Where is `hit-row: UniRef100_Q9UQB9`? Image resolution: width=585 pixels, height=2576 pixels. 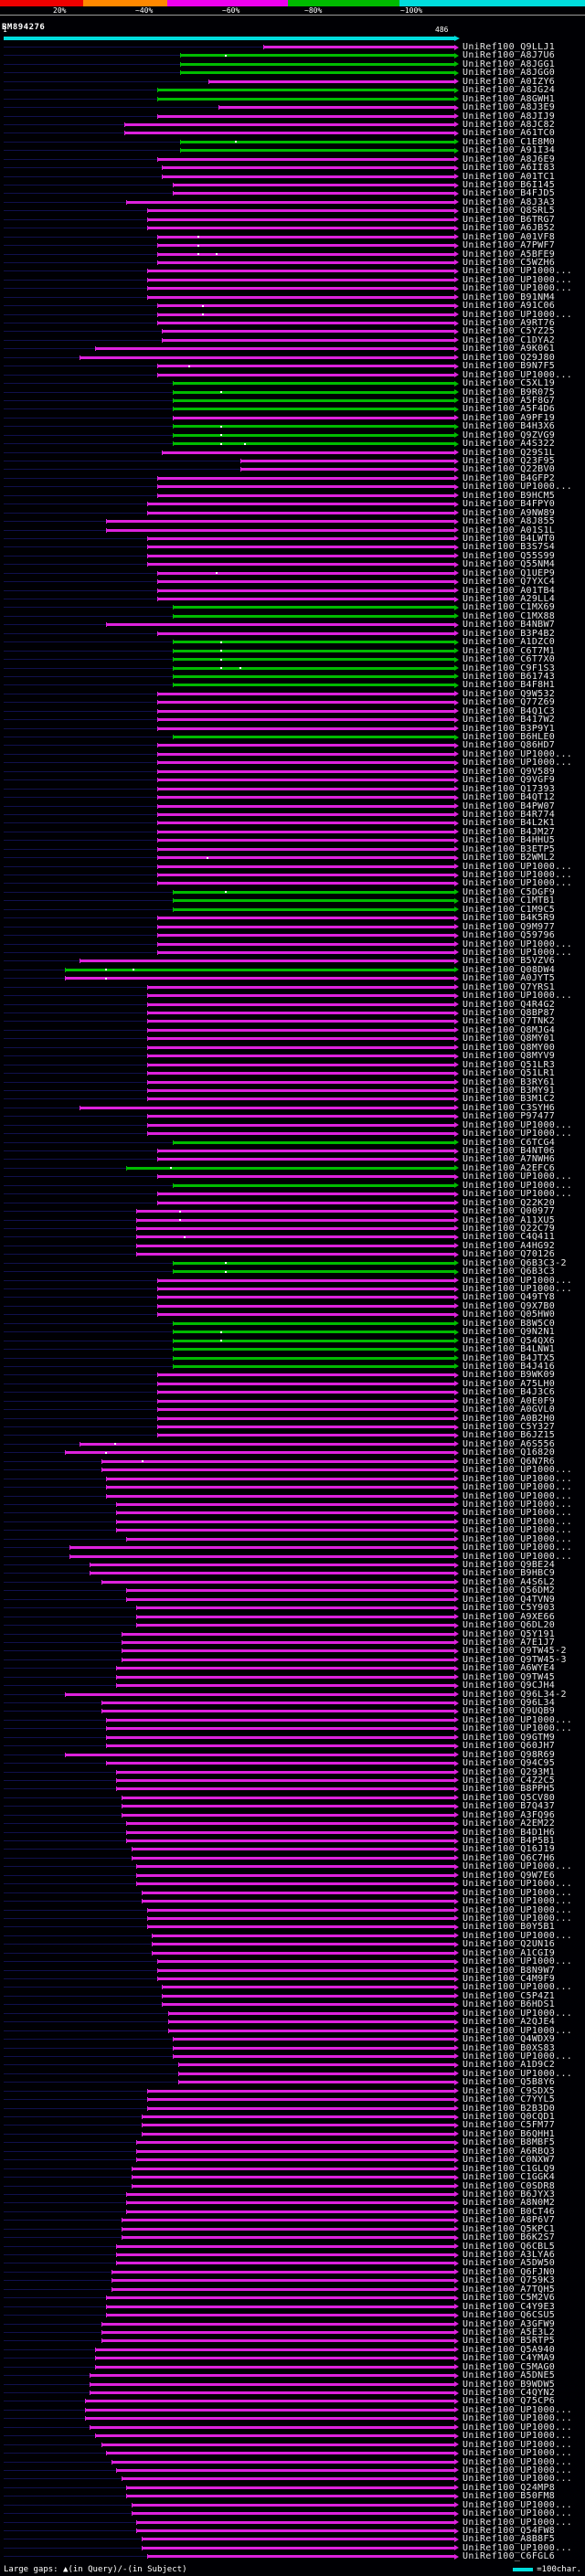 hit-row: UniRef100_Q9UQB9 is located at coordinates (293, 1711).